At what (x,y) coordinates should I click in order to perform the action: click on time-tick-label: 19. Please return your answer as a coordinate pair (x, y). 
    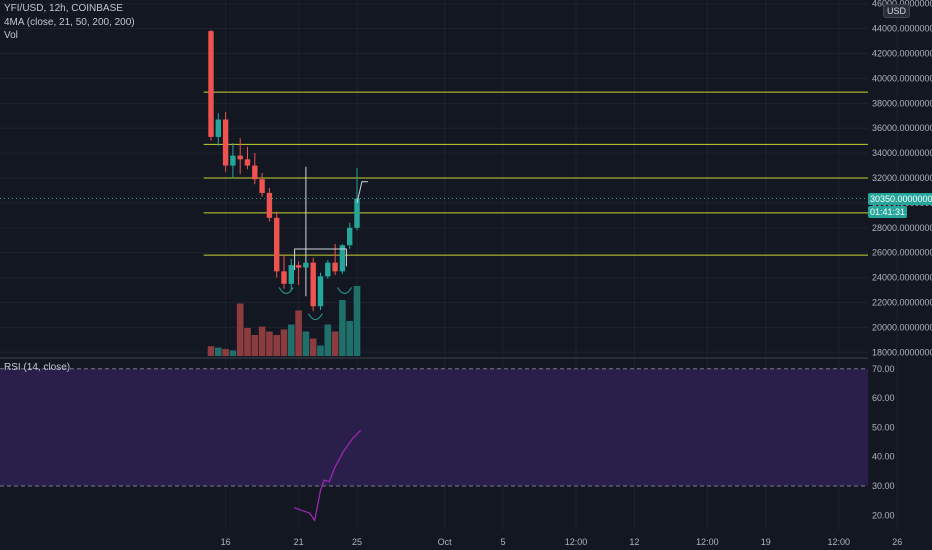
    Looking at the image, I should click on (766, 542).